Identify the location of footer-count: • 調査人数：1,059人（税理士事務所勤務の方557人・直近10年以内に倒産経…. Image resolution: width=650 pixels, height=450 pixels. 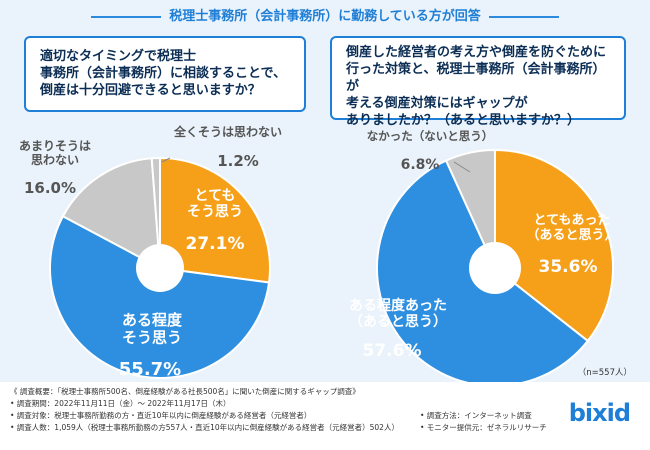
(204, 427).